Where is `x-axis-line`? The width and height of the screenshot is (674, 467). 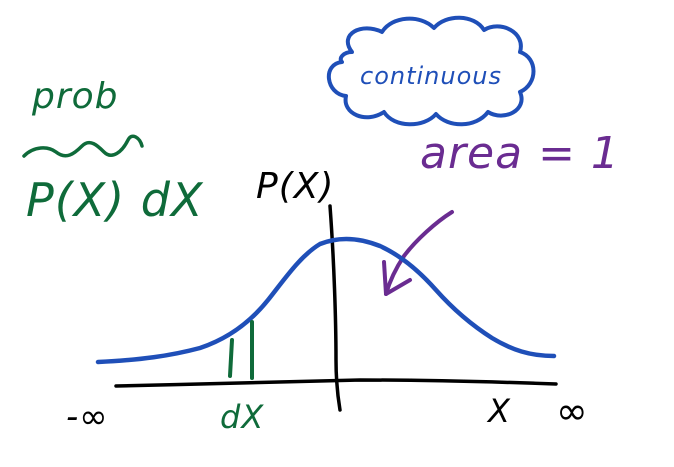
x-axis-line is located at coordinates (336, 383).